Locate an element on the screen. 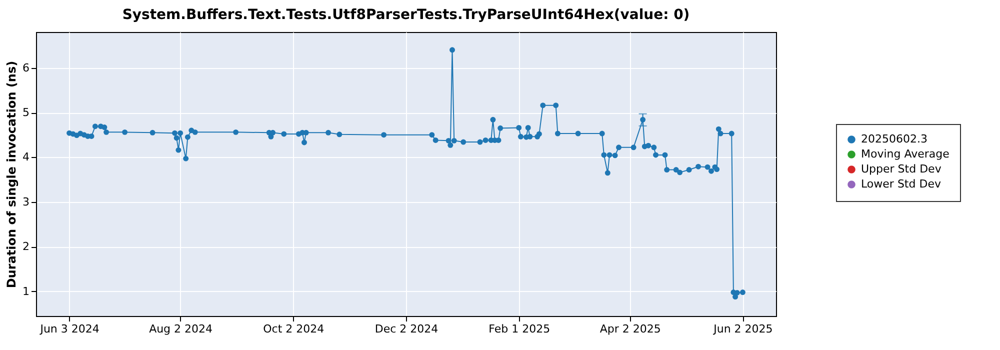  y-tick-label: 6 is located at coordinates (26, 67).